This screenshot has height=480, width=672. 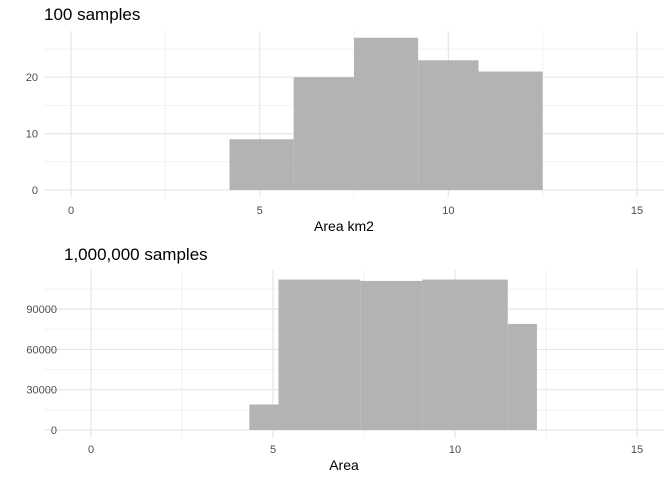 I want to click on y-tick-label: 10, so click(x=32, y=135).